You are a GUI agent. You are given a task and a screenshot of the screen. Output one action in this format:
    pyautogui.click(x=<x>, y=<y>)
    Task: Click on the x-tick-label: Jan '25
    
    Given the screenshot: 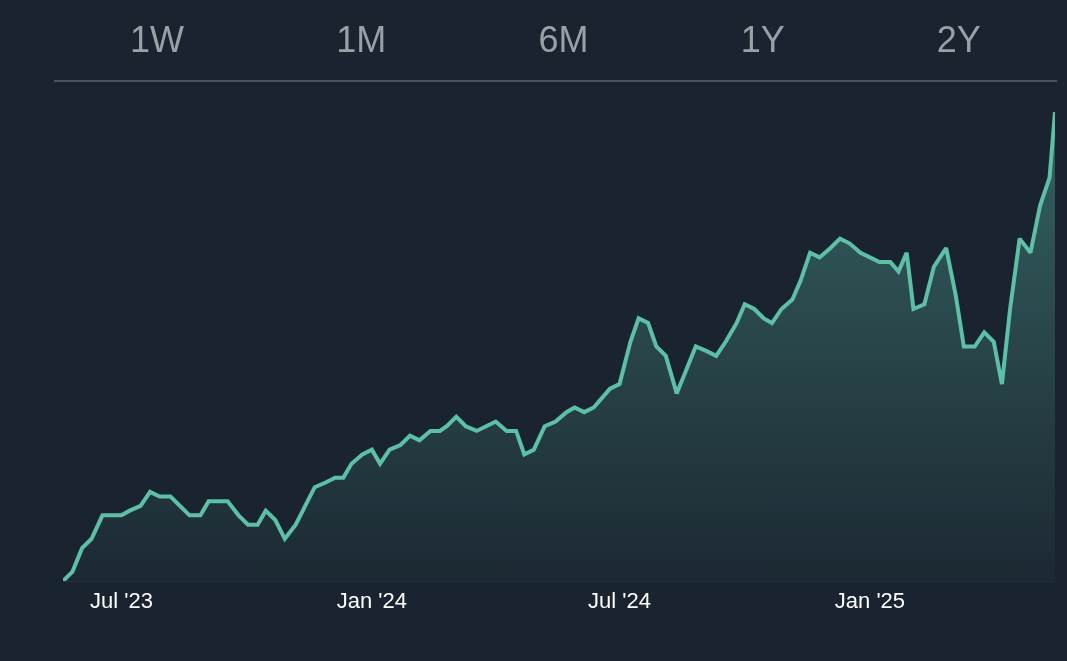 What is the action you would take?
    pyautogui.click(x=870, y=601)
    